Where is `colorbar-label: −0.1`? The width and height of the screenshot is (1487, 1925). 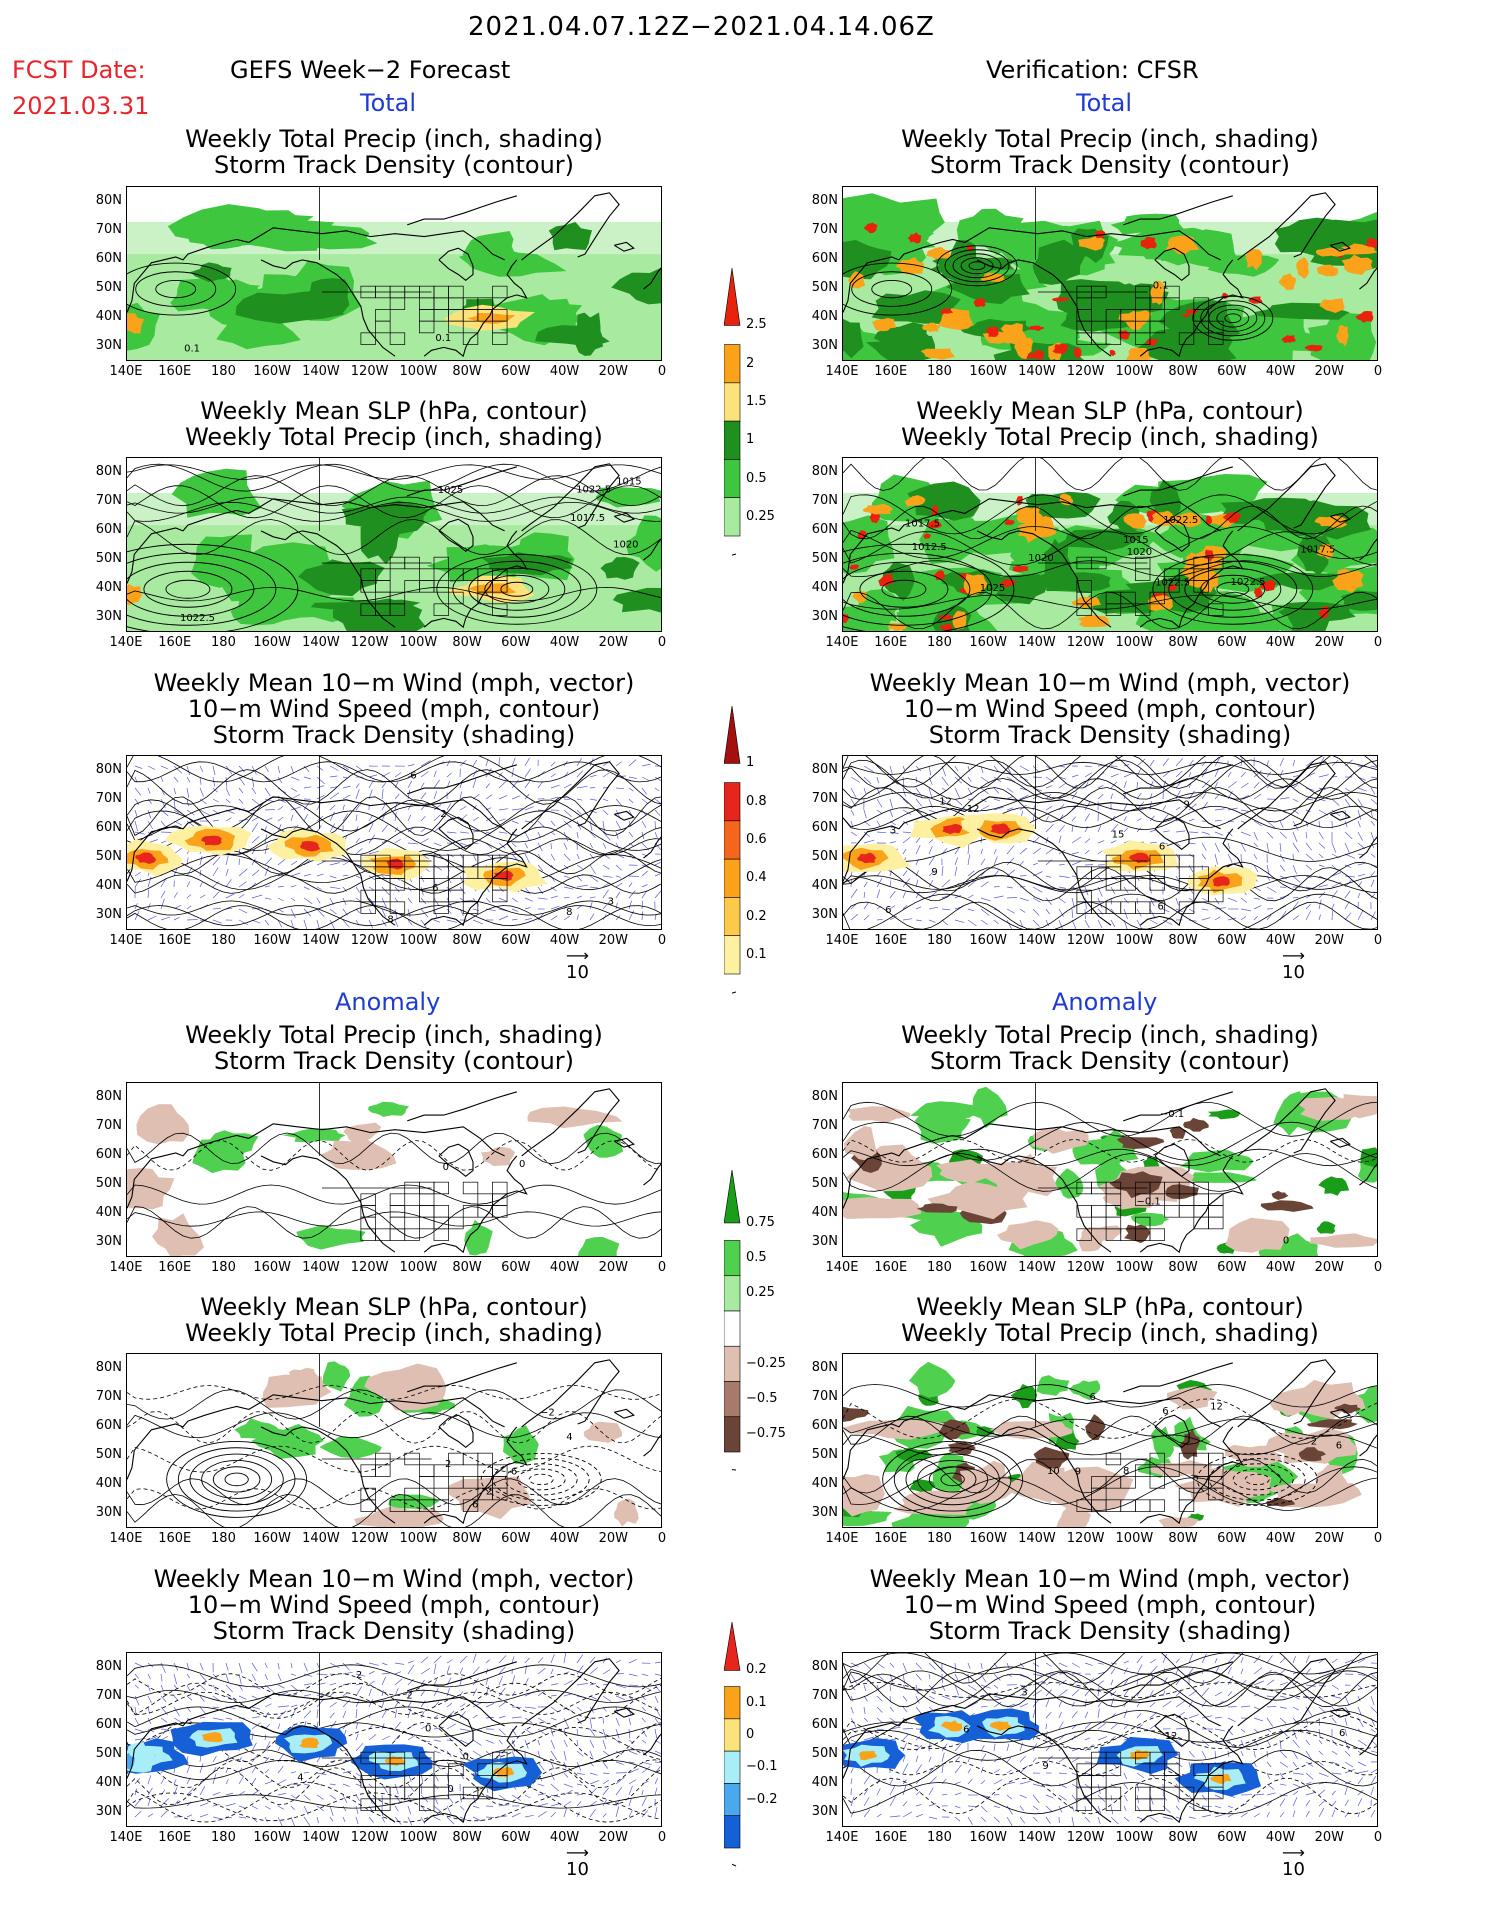 colorbar-label: −0.1 is located at coordinates (762, 1767).